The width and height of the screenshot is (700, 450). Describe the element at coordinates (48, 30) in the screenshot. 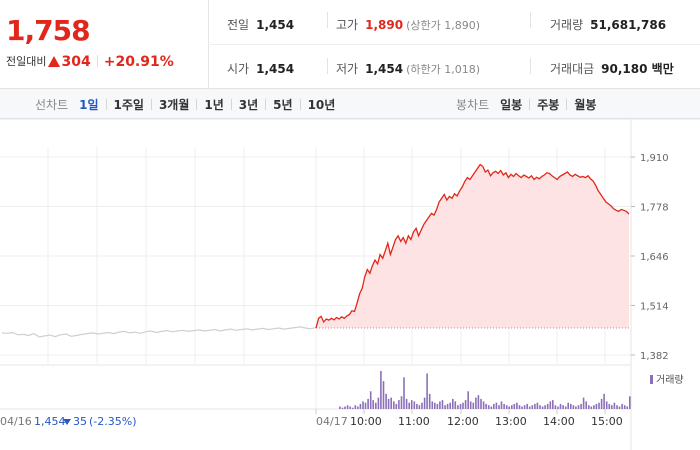

I see `current-price: 1,758` at that location.